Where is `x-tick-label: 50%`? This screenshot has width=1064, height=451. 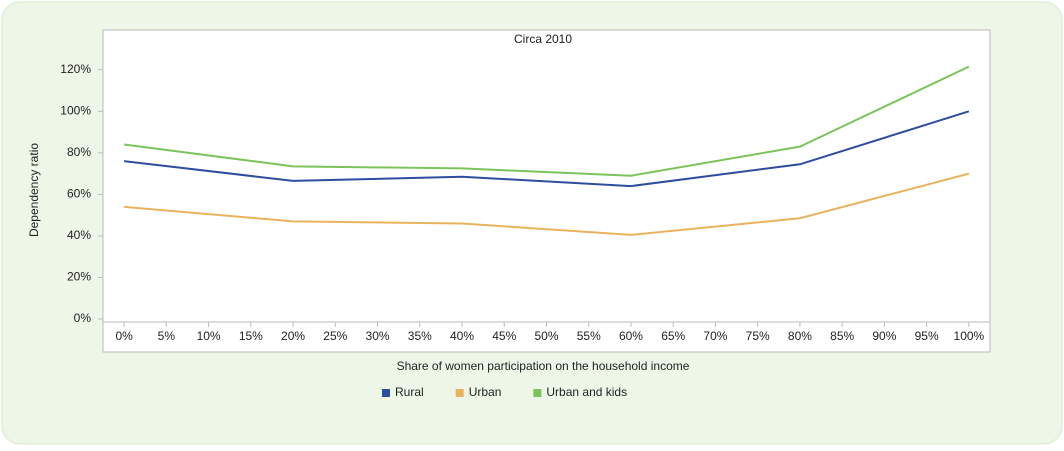 x-tick-label: 50% is located at coordinates (546, 336).